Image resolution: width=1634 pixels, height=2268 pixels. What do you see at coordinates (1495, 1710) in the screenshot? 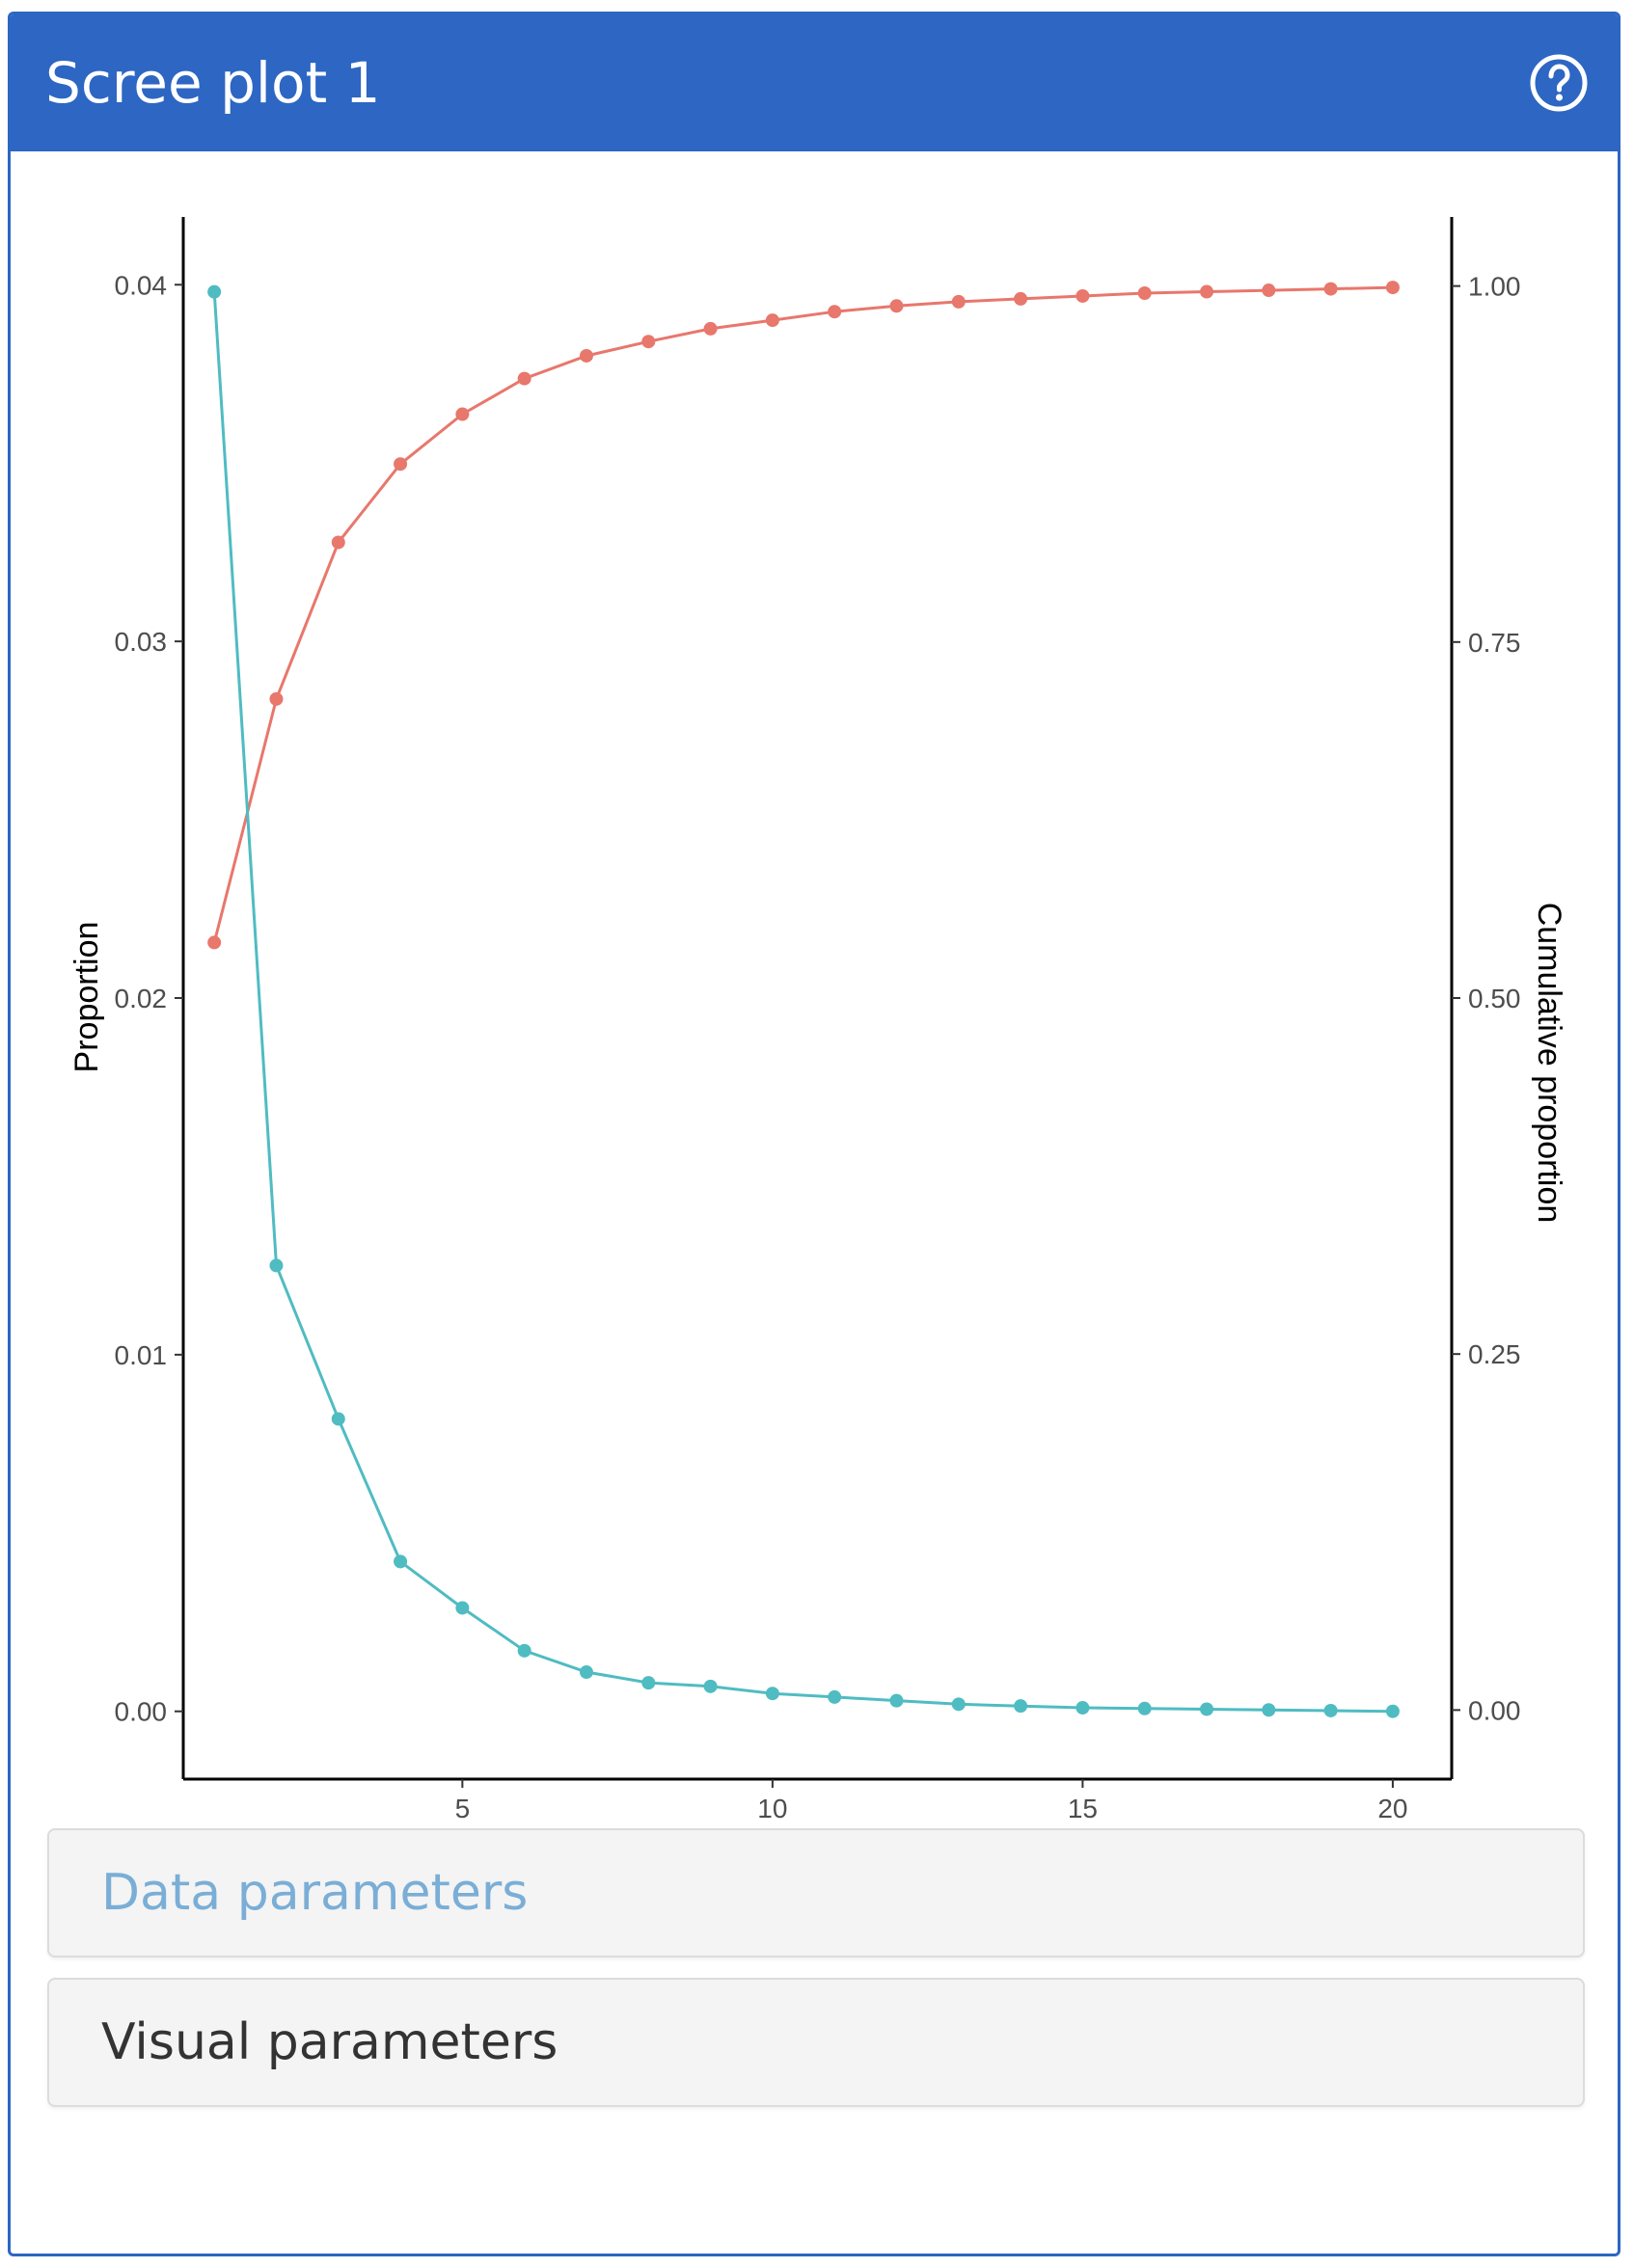
I see `y2-tick-label: 0.00` at bounding box center [1495, 1710].